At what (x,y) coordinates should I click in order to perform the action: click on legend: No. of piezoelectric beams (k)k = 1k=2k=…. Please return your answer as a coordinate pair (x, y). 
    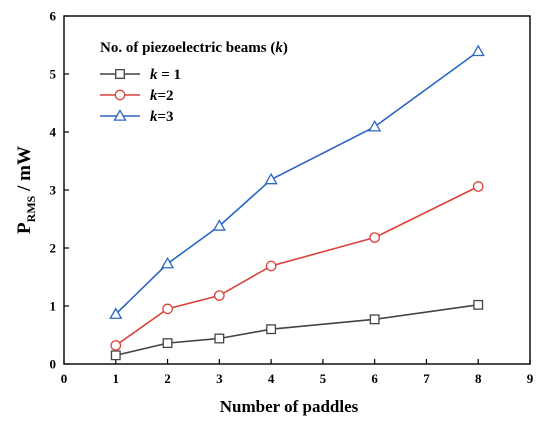
    Looking at the image, I should click on (194, 82).